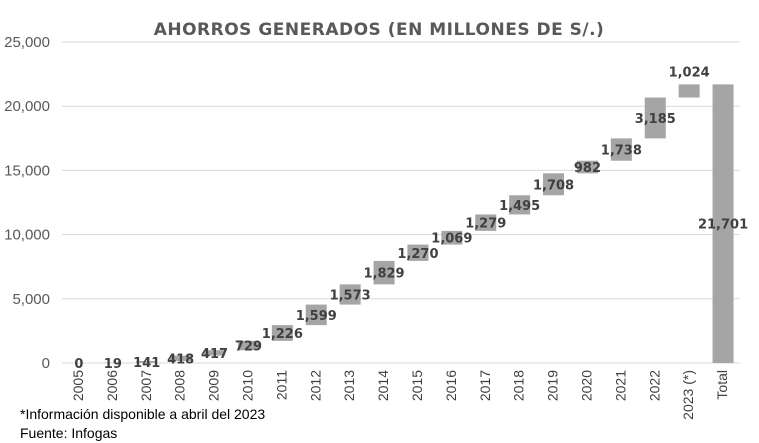 Image resolution: width=759 pixels, height=443 pixels. I want to click on x-tick-label: 2020, so click(586, 385).